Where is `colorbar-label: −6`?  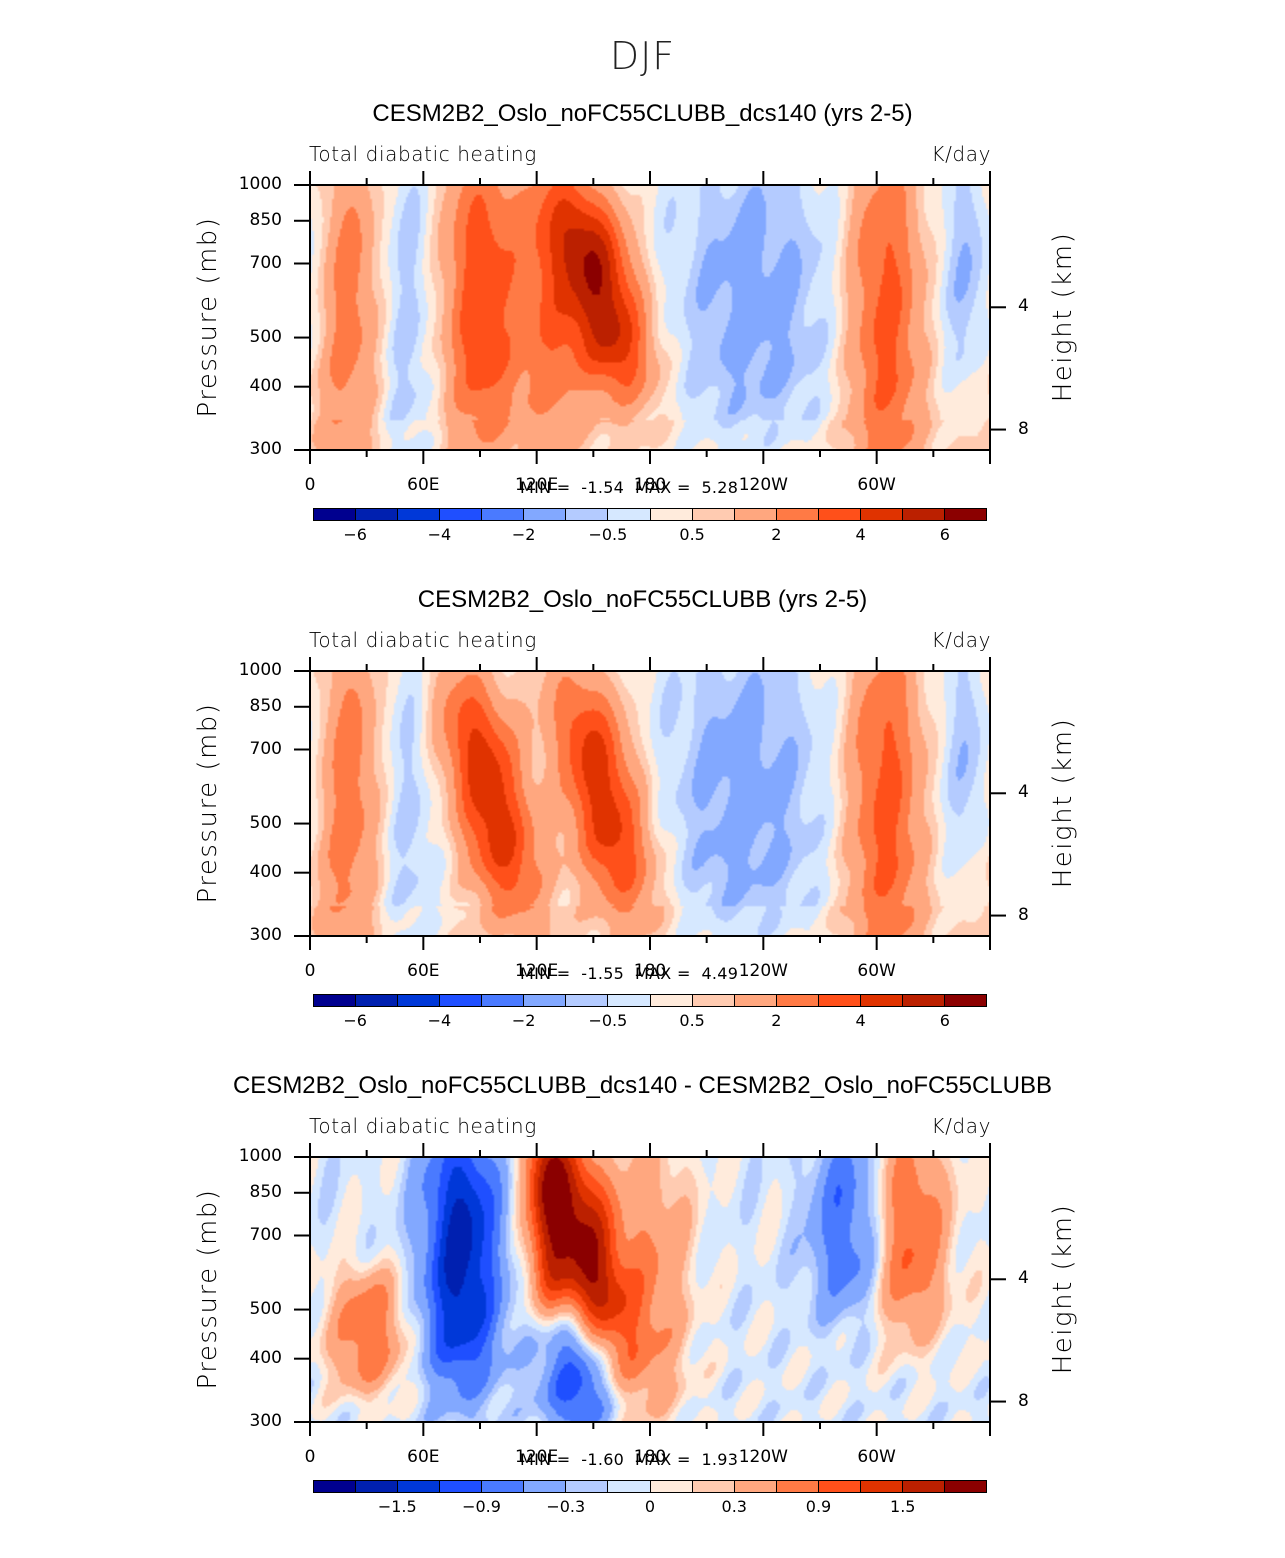 colorbar-label: −6 is located at coordinates (355, 534).